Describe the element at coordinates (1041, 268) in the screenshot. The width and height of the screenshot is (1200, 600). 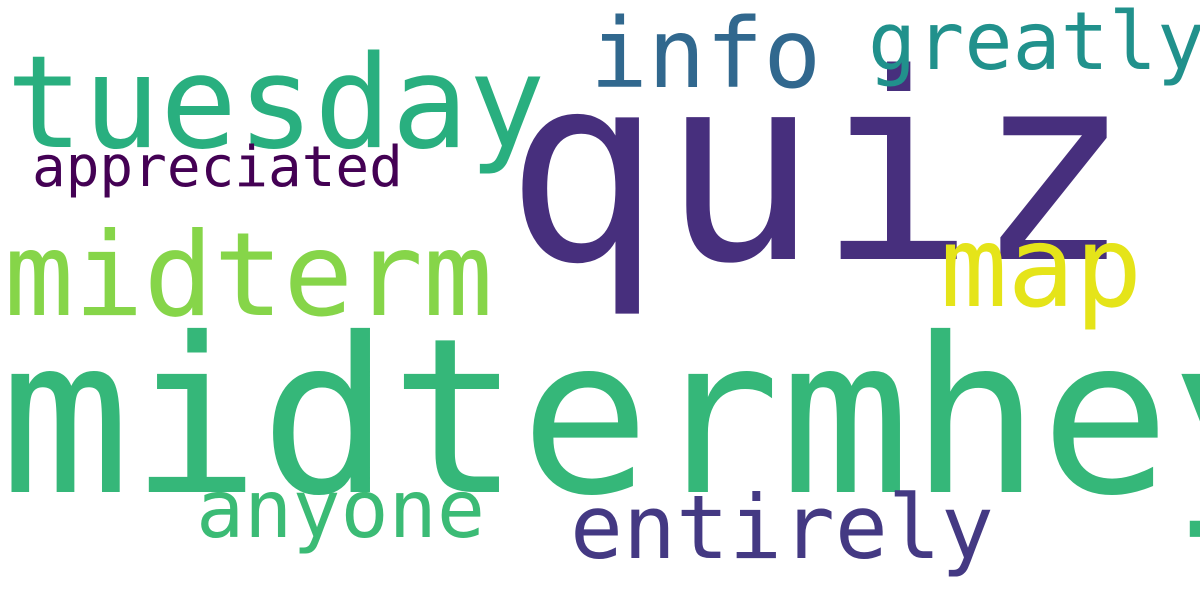
I see `word-map: map` at that location.